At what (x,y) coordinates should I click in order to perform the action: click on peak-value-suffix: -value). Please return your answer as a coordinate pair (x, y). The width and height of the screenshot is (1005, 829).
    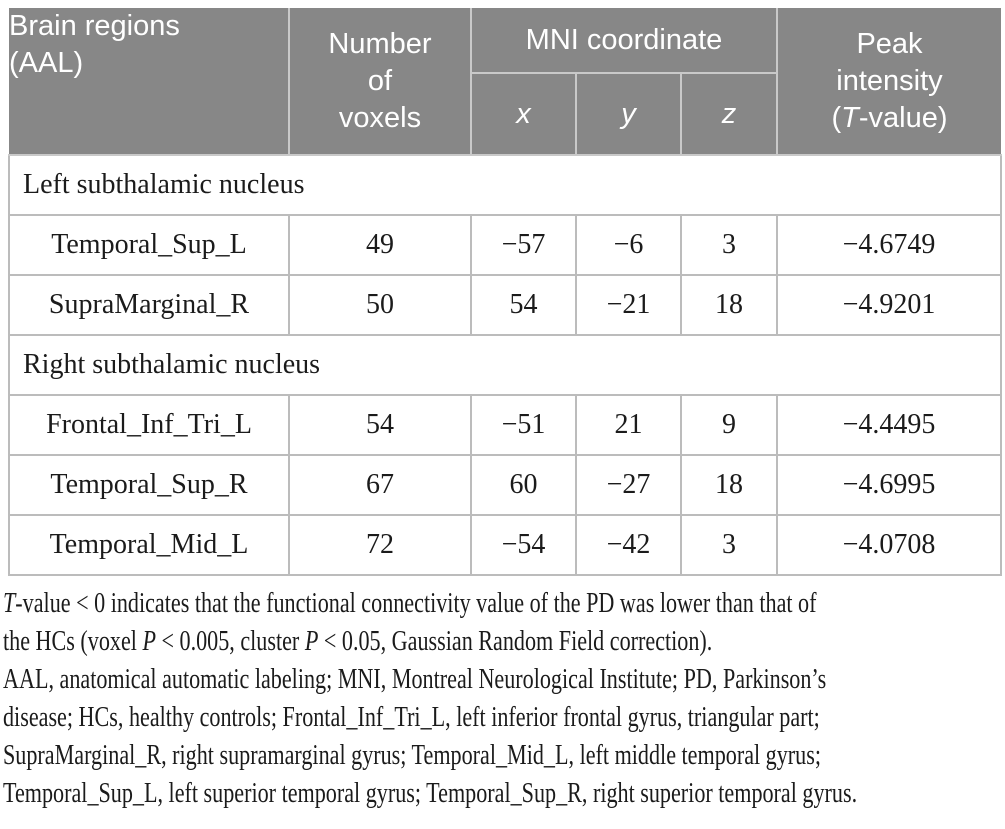
    Looking at the image, I should click on (903, 117).